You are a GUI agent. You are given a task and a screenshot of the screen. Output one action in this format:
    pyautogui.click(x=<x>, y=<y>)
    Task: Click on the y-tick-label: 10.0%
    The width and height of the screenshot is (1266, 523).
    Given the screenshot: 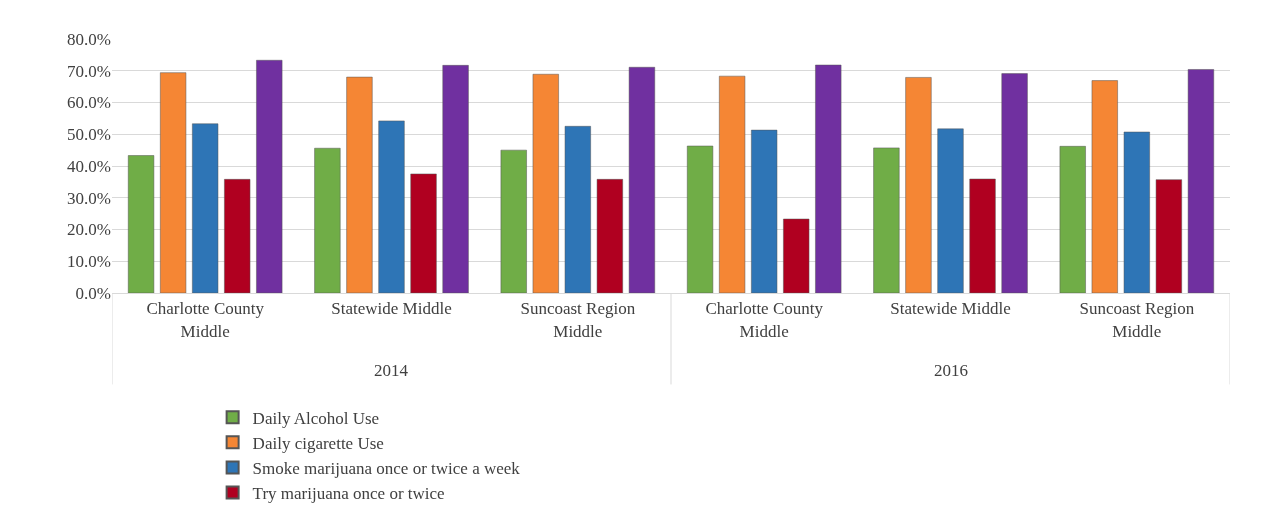 What is the action you would take?
    pyautogui.click(x=89, y=262)
    